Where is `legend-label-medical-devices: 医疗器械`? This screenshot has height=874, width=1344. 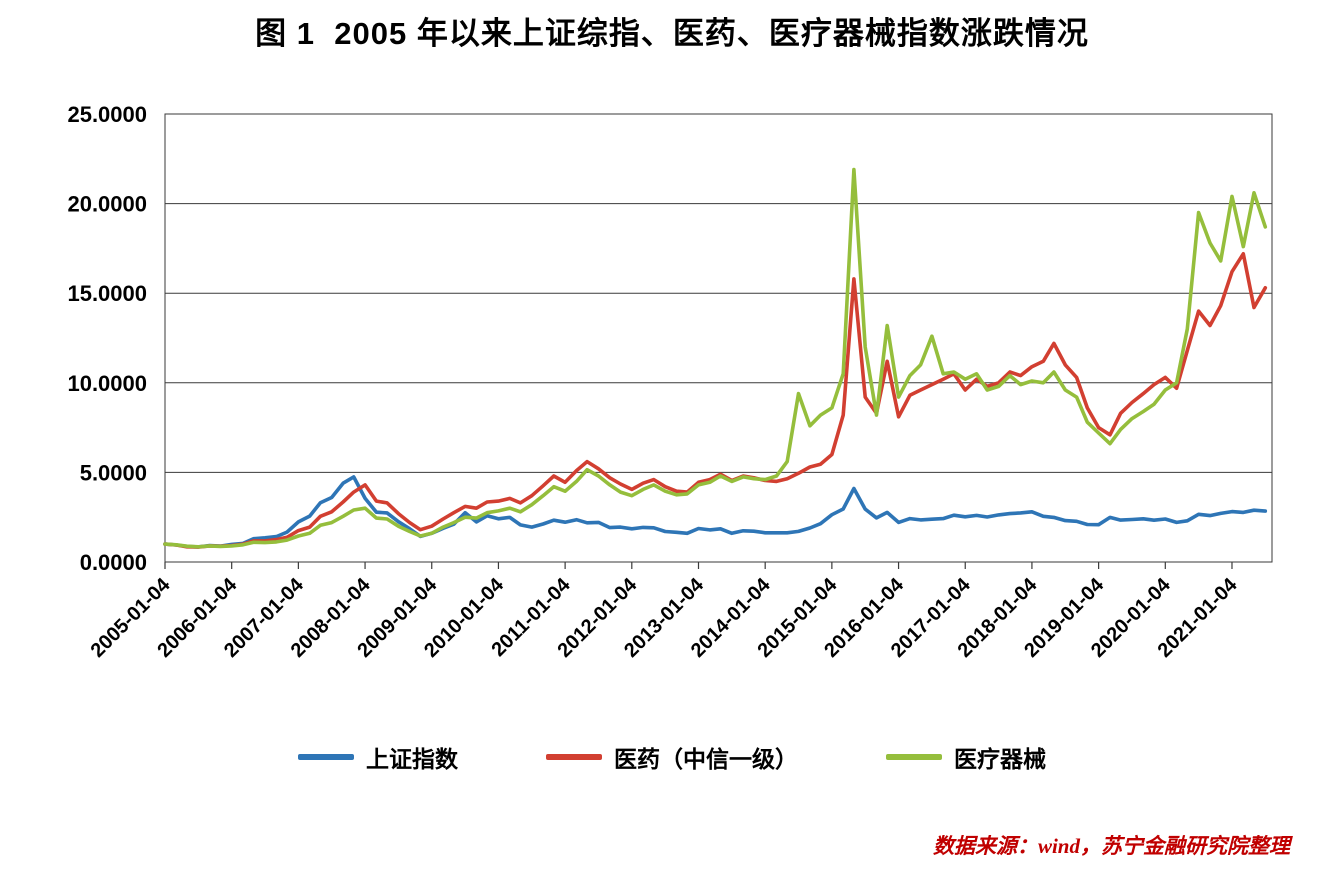
legend-label-medical-devices: 医疗器械 is located at coordinates (1000, 759).